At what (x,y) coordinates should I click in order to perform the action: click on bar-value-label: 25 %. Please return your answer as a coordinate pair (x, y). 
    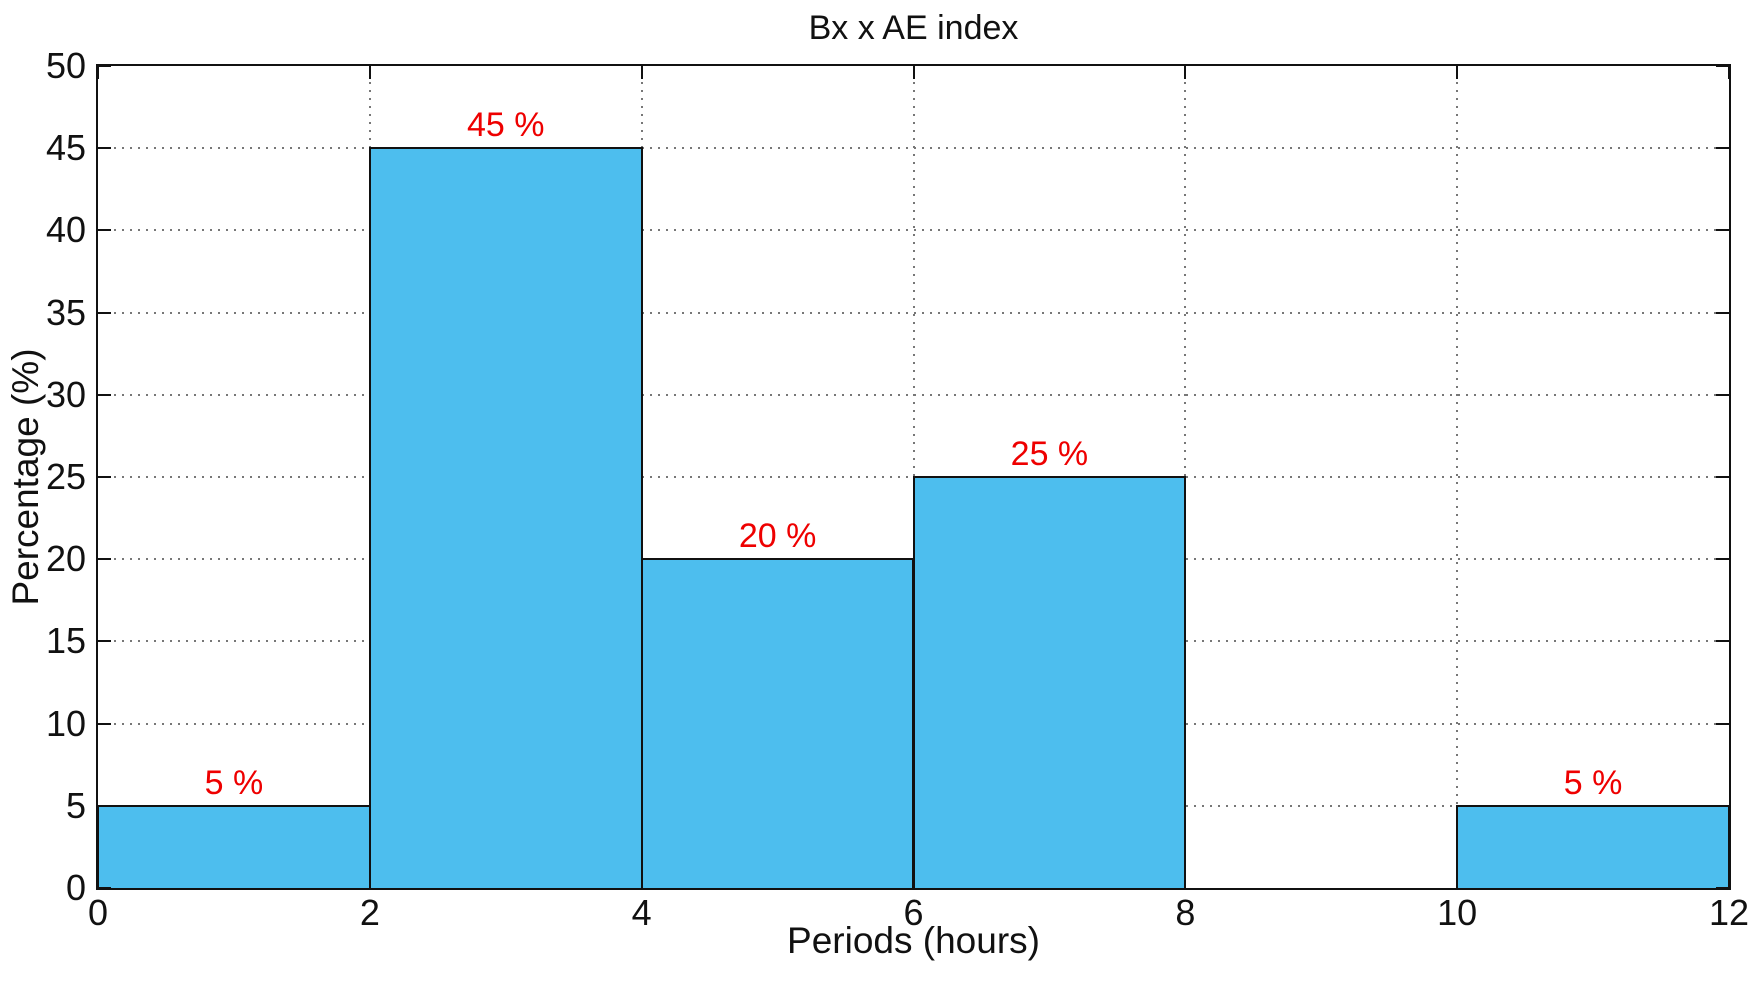
    Looking at the image, I should click on (1049, 454).